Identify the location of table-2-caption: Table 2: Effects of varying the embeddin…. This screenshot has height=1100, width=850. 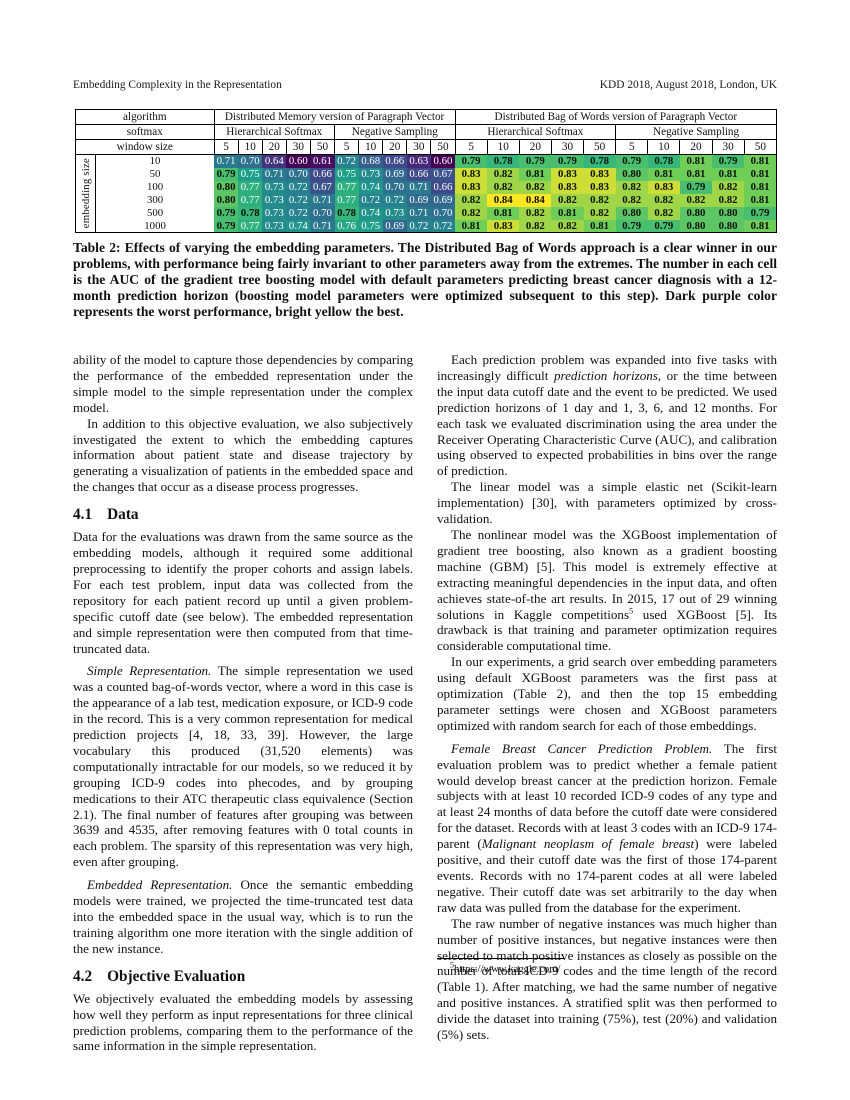
(425, 280).